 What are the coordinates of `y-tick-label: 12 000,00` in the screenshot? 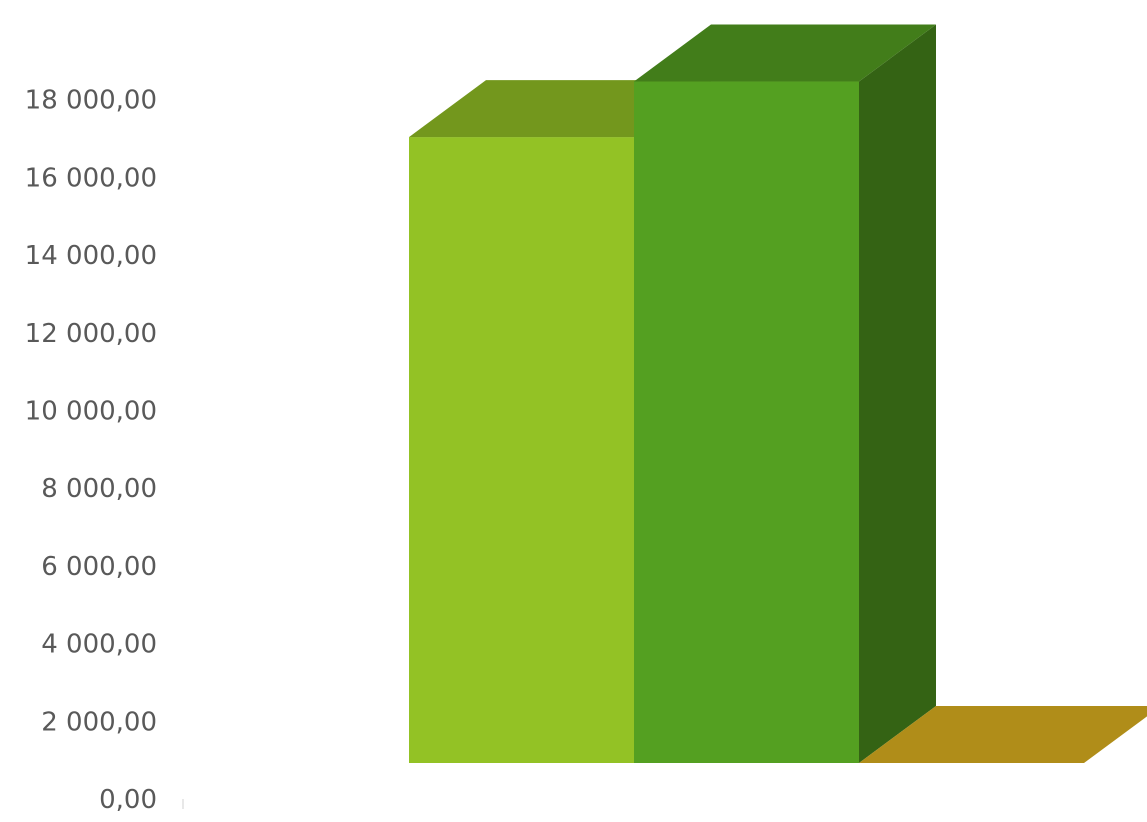 It's located at (91, 334).